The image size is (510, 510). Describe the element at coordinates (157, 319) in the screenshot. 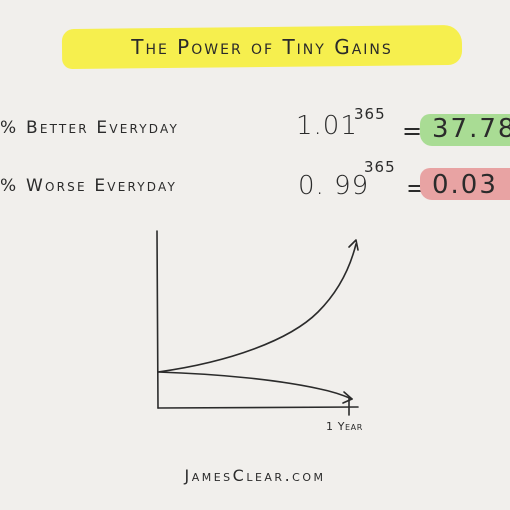

I see `y-axis` at that location.